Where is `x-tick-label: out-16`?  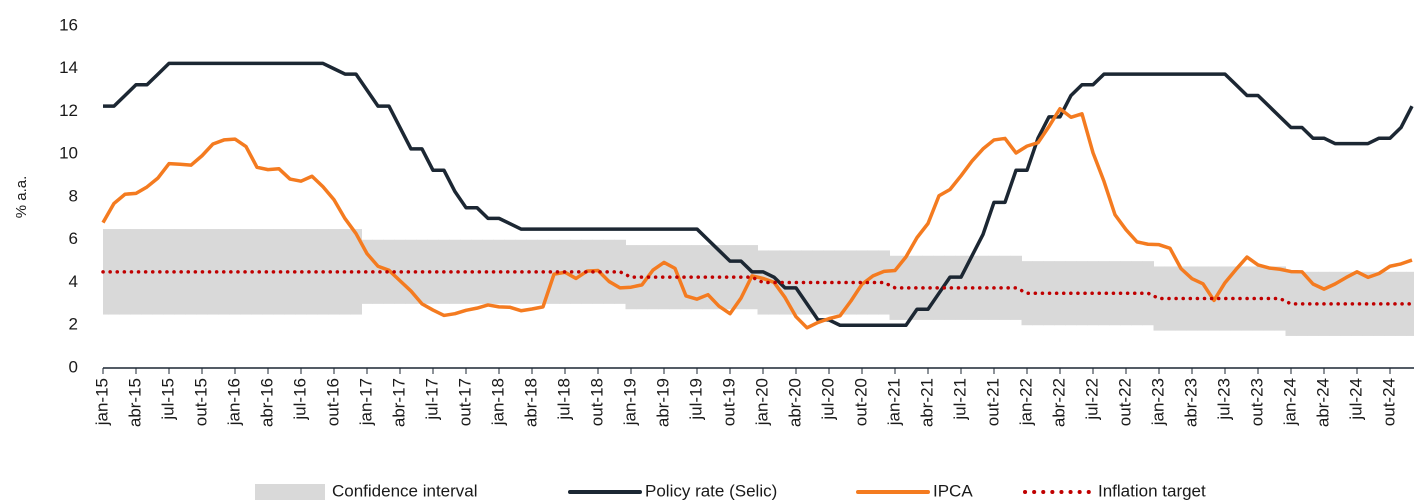 x-tick-label: out-16 is located at coordinates (332, 402).